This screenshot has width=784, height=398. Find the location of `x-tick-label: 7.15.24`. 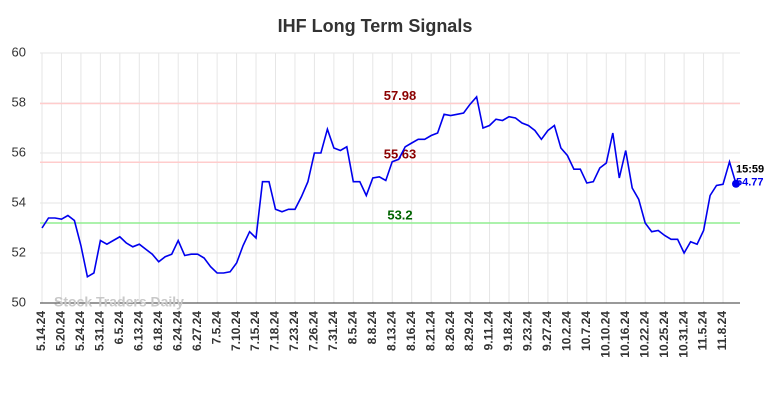

x-tick-label: 7.15.24 is located at coordinates (255, 331).